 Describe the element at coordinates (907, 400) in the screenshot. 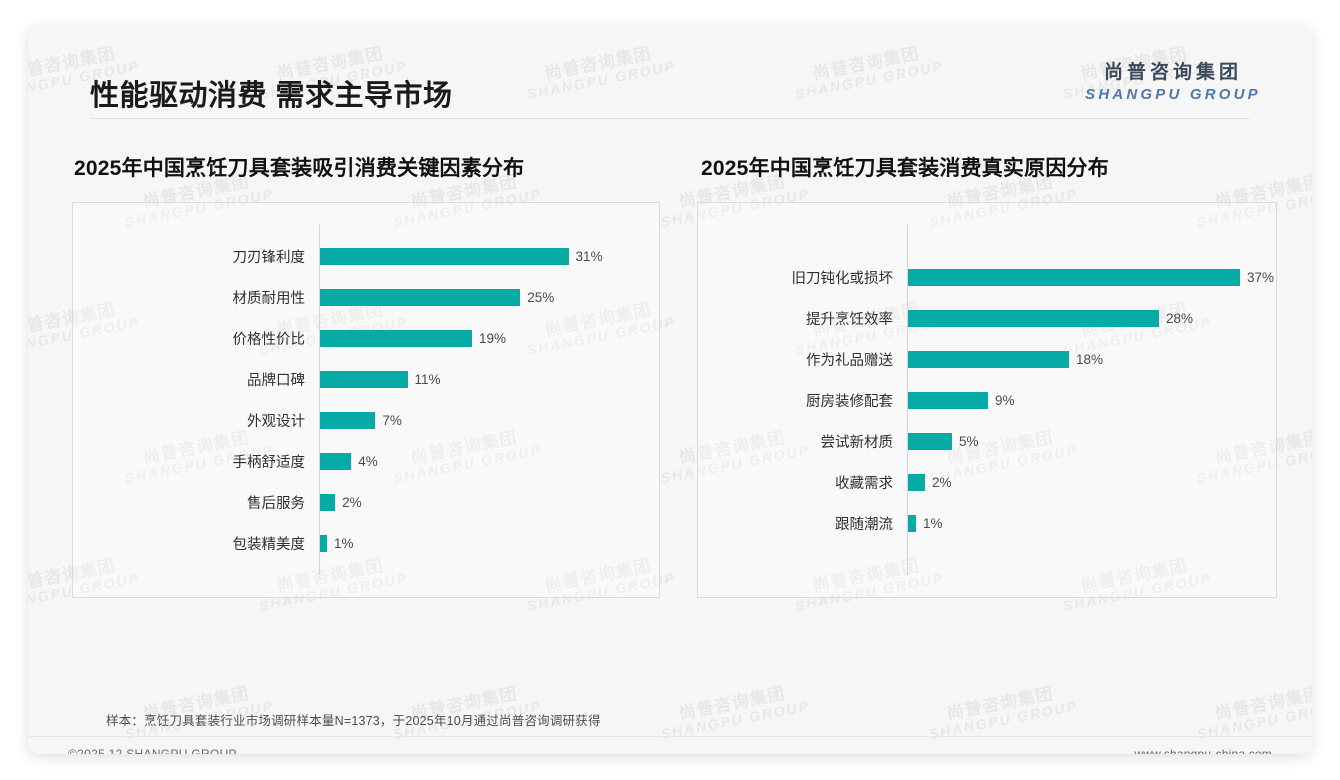

I see `chart-axis-right` at that location.